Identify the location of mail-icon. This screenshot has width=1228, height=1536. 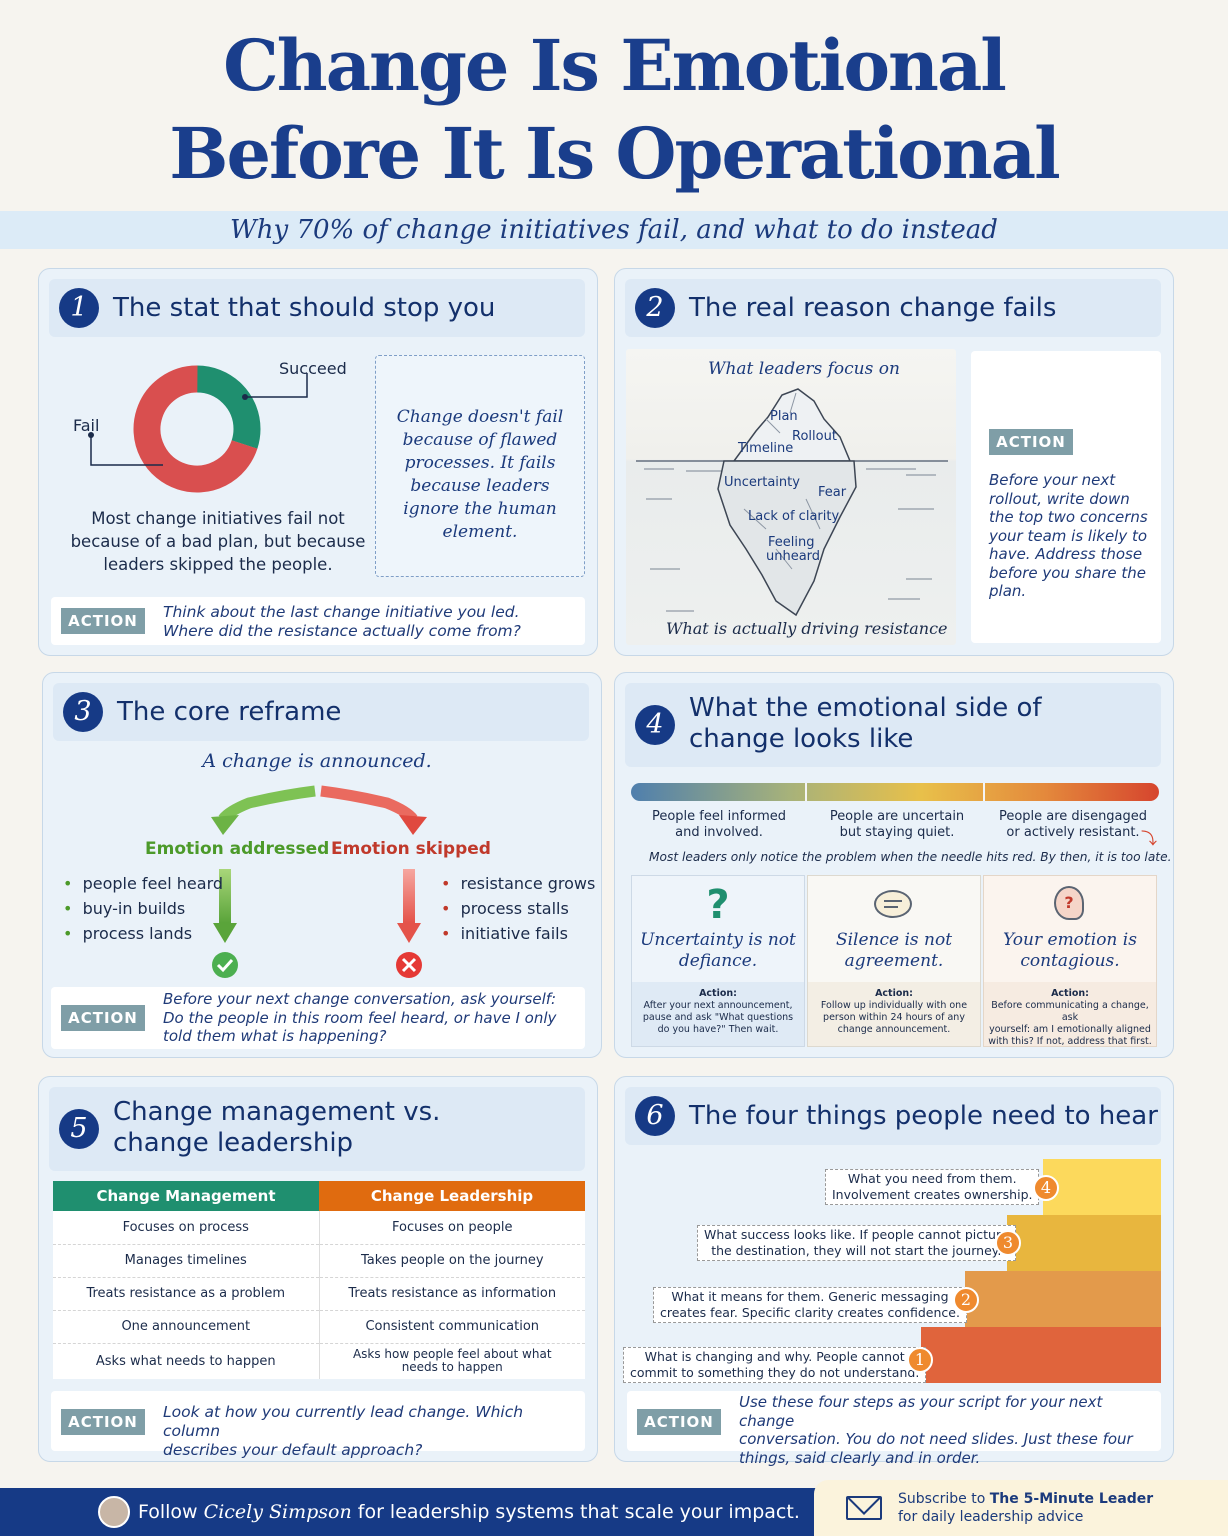
(864, 1508).